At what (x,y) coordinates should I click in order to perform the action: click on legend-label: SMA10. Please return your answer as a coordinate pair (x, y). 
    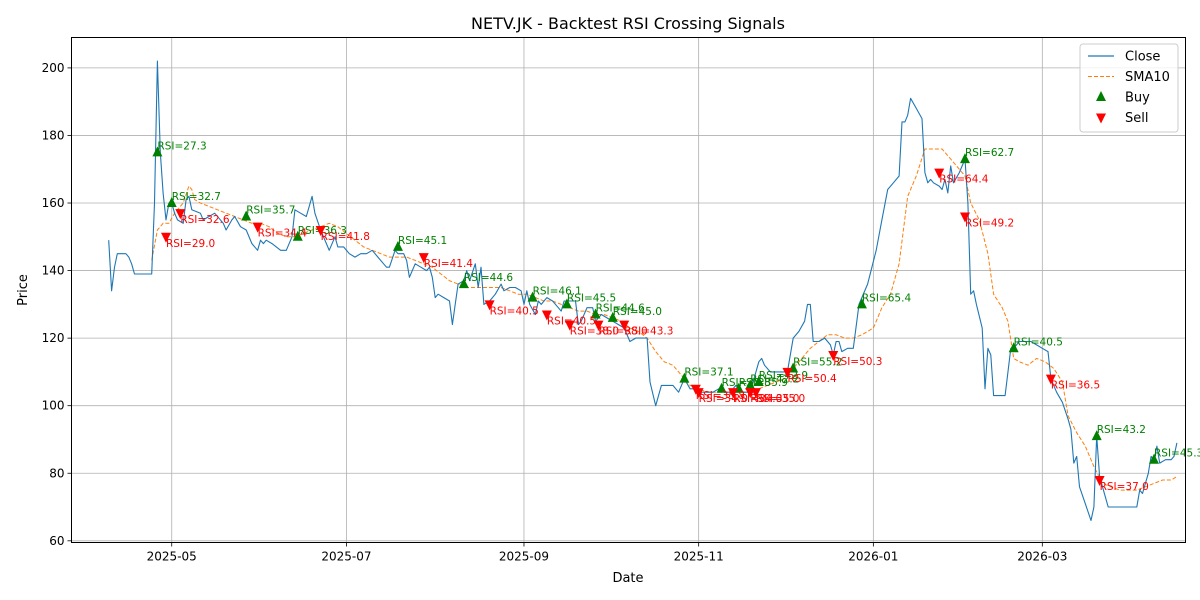
    Looking at the image, I should click on (1147, 77).